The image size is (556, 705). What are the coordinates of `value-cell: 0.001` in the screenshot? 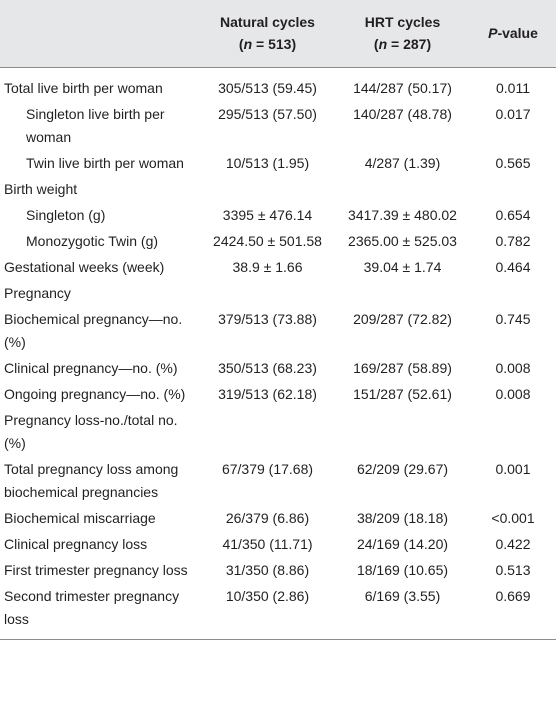 It's located at (513, 468).